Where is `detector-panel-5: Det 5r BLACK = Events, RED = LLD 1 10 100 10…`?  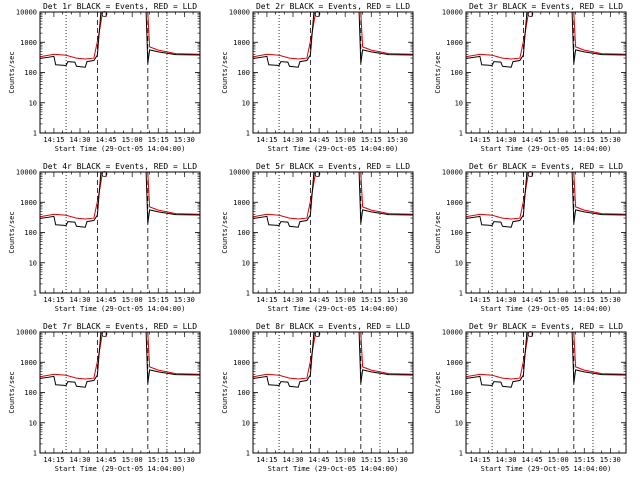
detector-panel-5: Det 5r BLACK = Events, RED = LLD 1 10 100 10… is located at coordinates (318, 240).